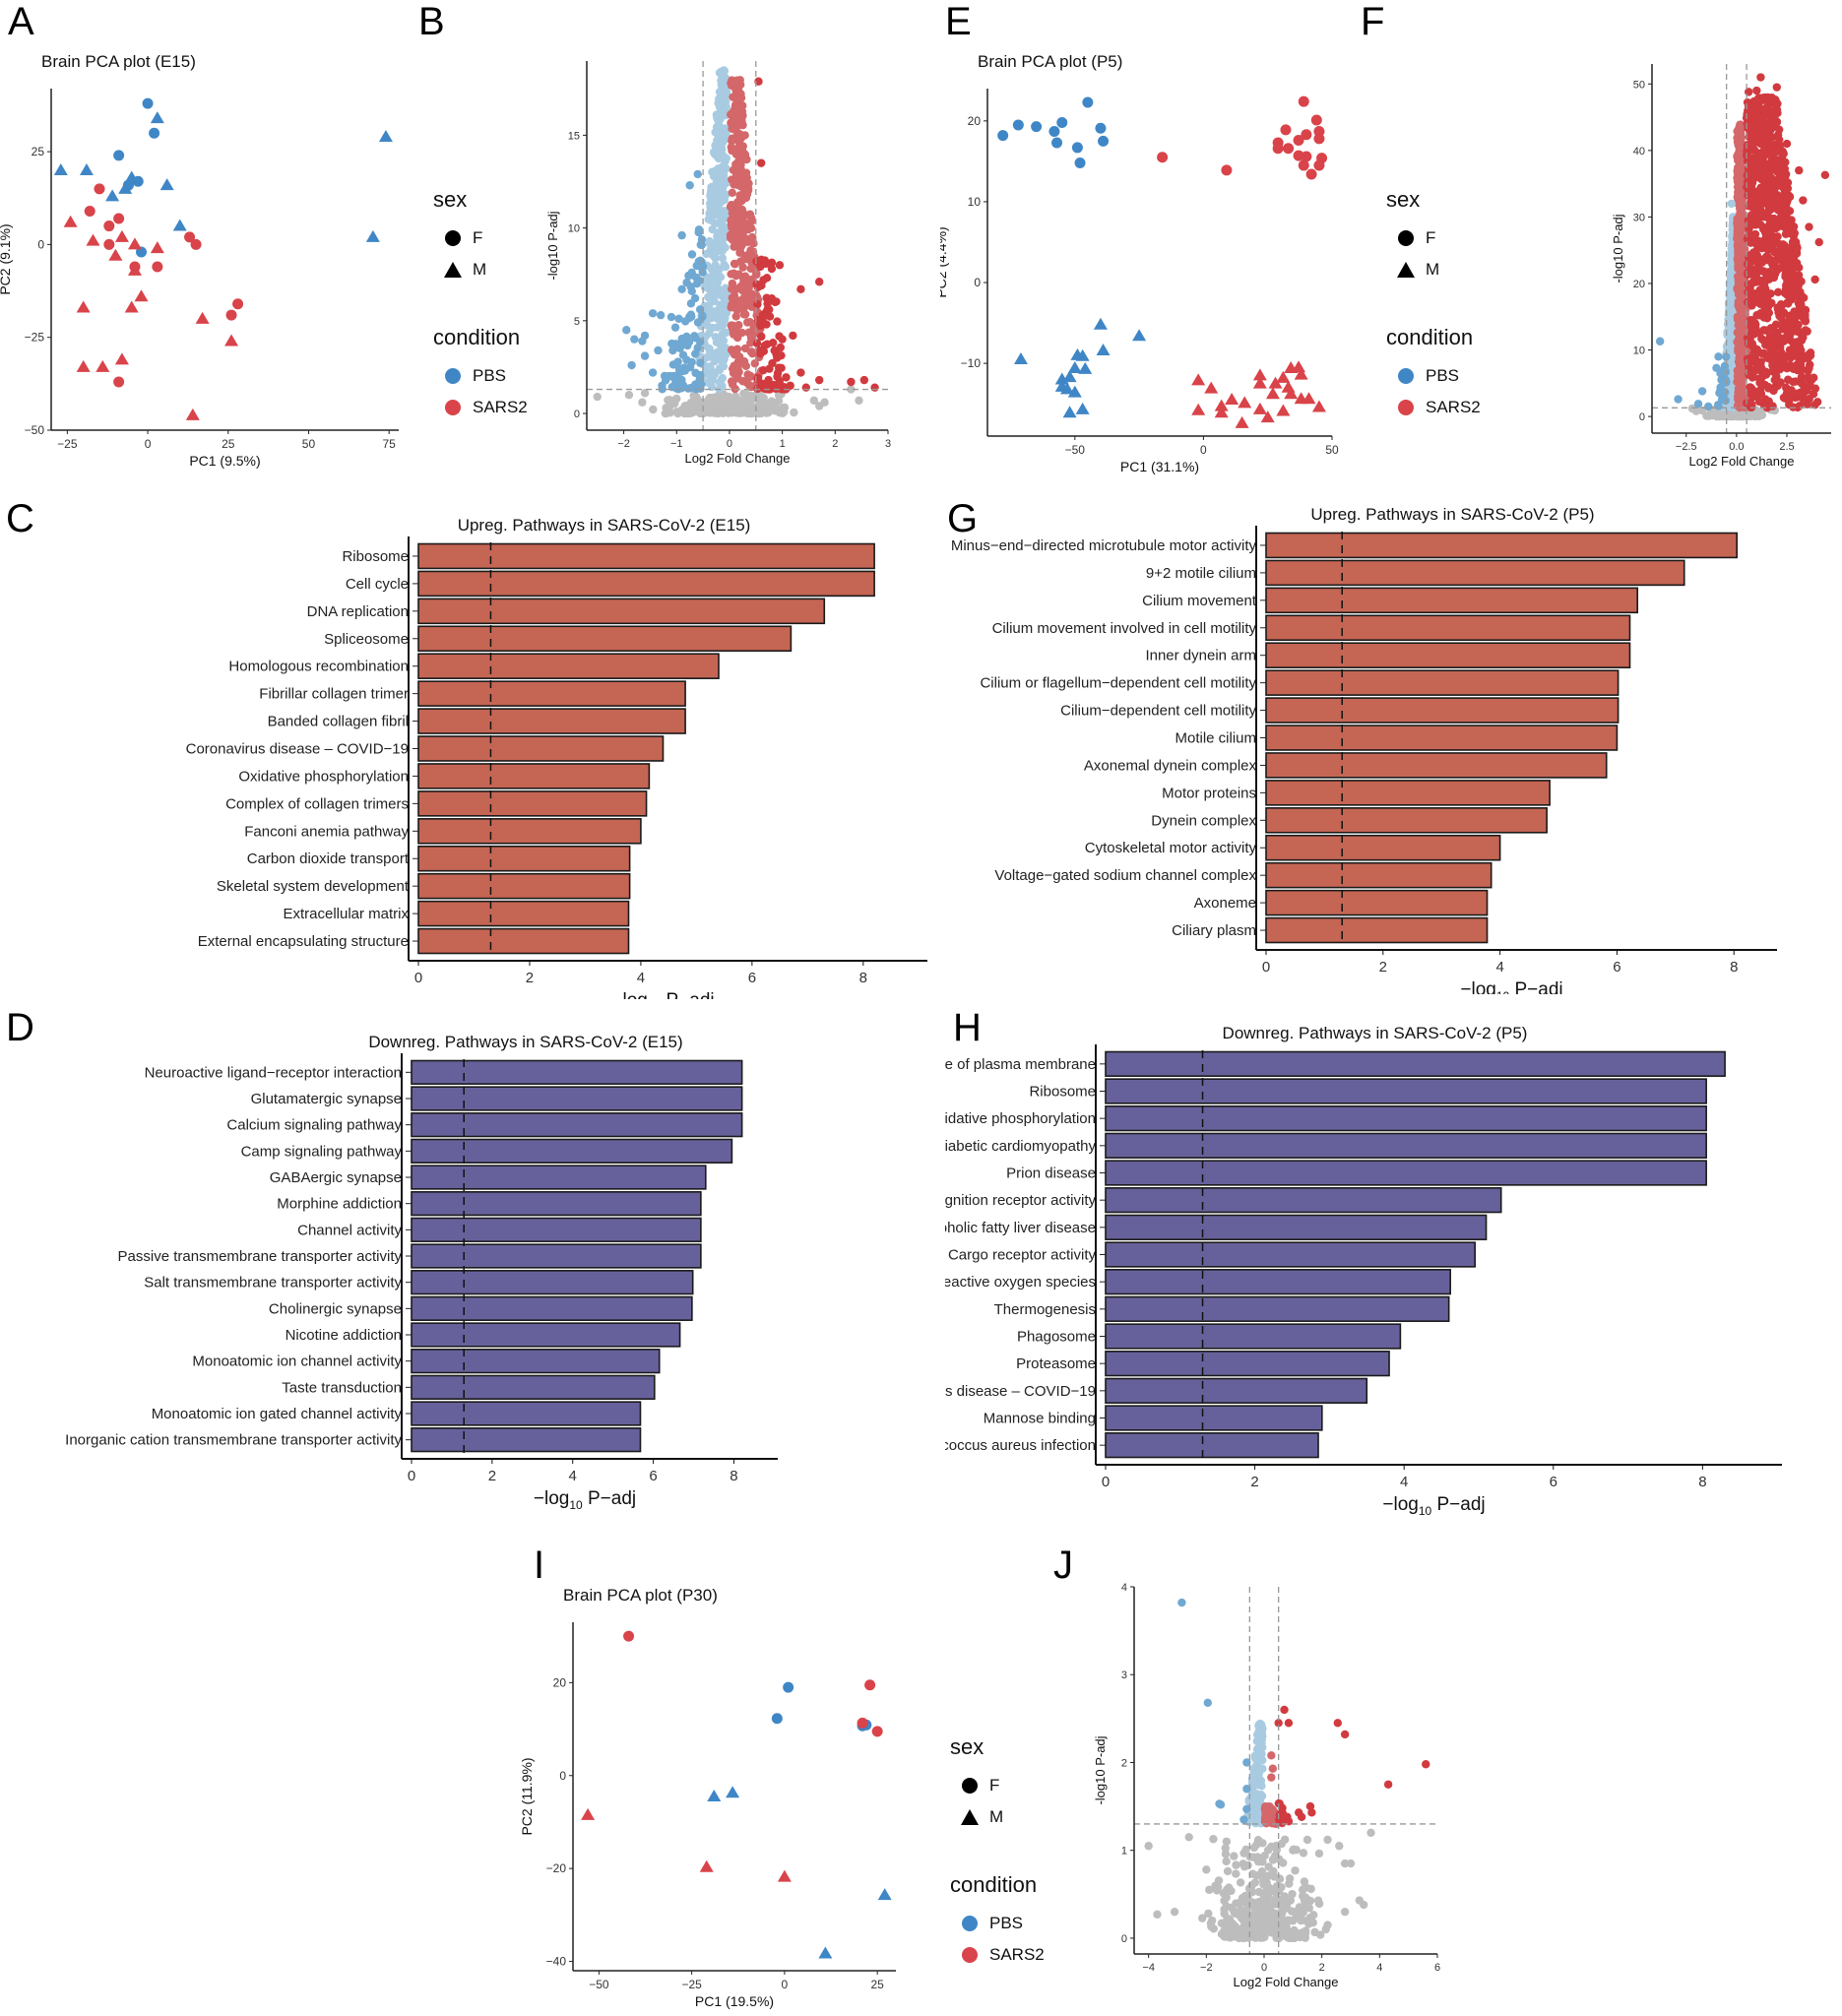  I want to click on x-tick-label: −2.5, so click(1686, 447).